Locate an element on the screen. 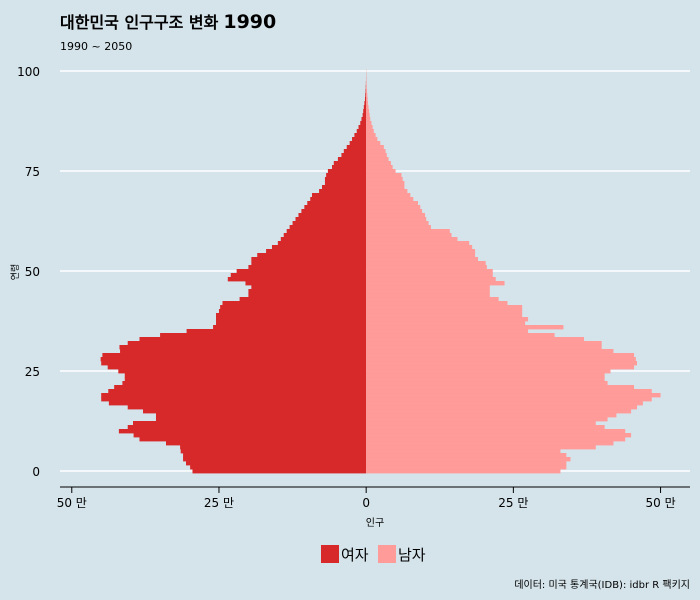 The width and height of the screenshot is (700, 600). y-tick-label: 75 is located at coordinates (32, 172).